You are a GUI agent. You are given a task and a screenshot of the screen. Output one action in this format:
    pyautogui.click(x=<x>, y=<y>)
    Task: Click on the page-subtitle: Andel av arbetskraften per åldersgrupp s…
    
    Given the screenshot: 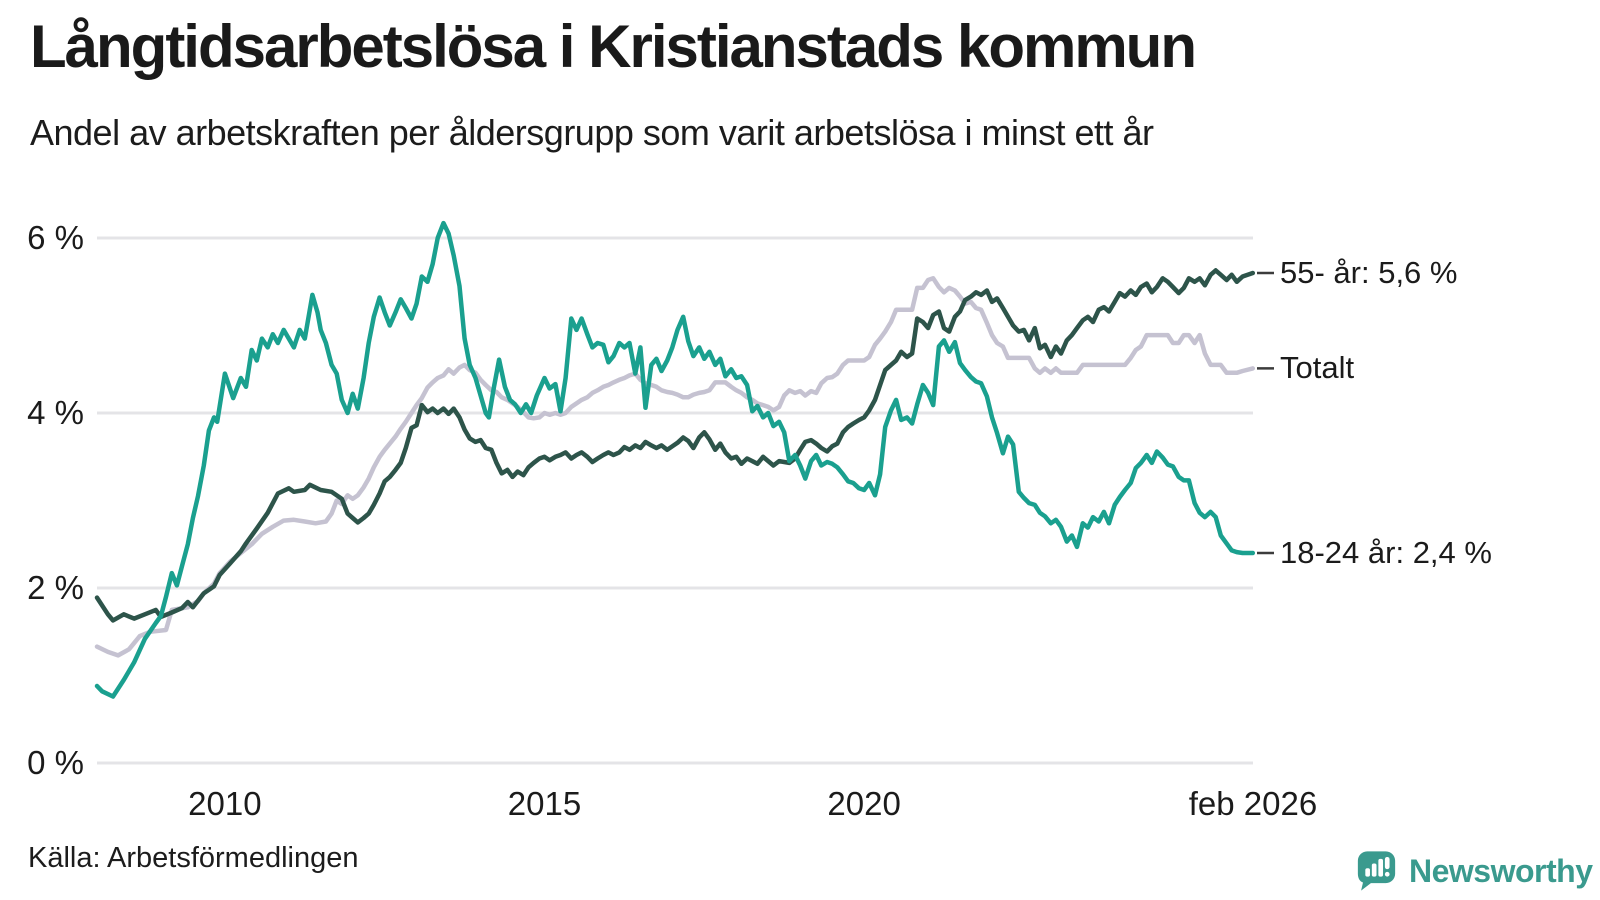 What is the action you would take?
    pyautogui.click(x=592, y=132)
    